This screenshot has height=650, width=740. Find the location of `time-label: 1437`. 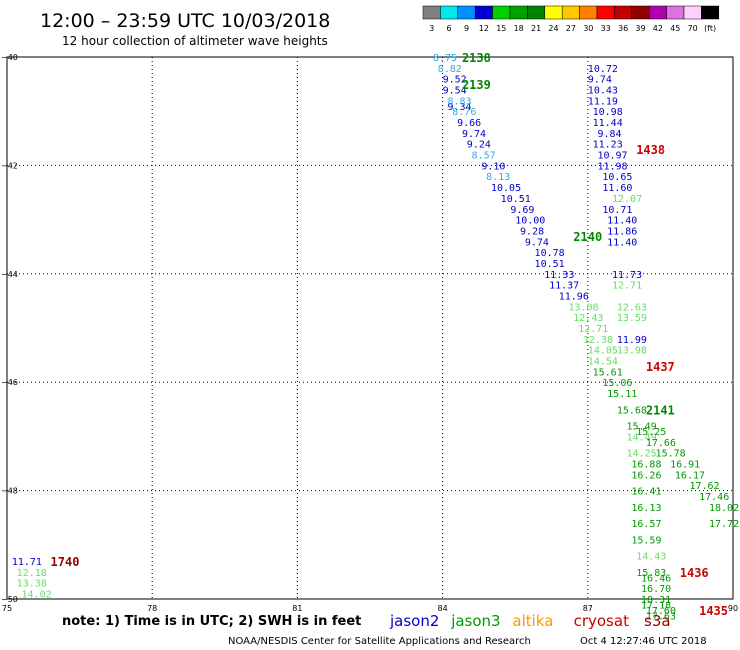

time-label: 1437 is located at coordinates (660, 367).